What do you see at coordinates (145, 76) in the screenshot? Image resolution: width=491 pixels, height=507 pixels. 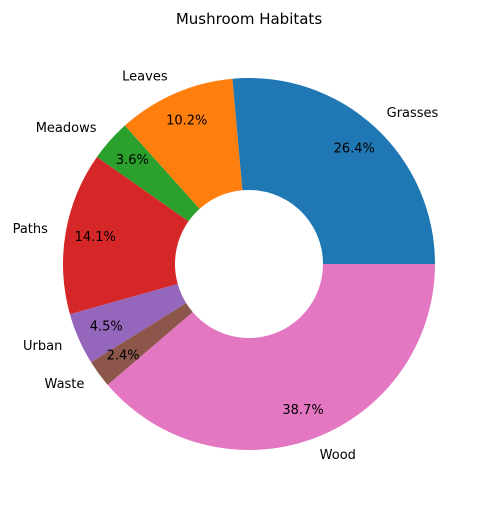 I see `category-label-leaves: Leaves` at bounding box center [145, 76].